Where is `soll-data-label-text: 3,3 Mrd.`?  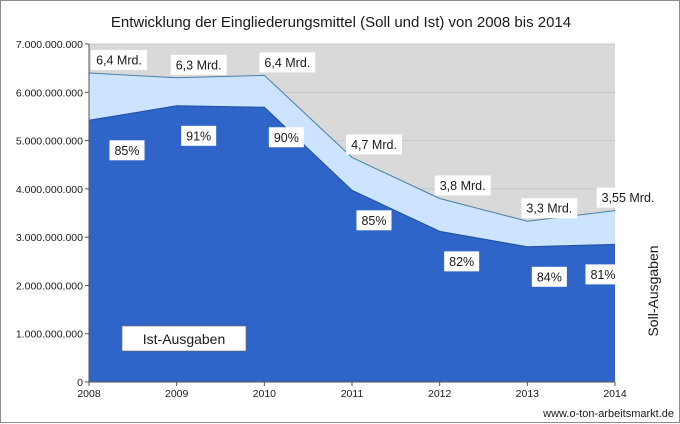
soll-data-label-text: 3,3 Mrd. is located at coordinates (549, 209).